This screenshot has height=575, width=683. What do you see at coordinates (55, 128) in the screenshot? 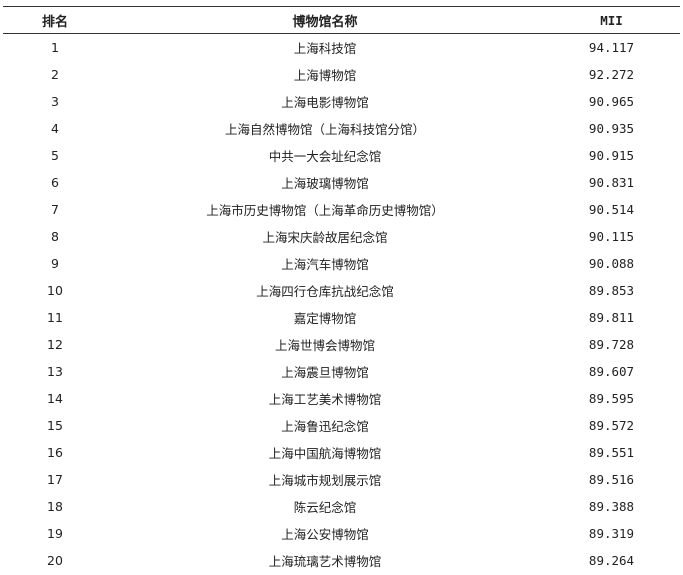
I see `rank-cell: 4` at bounding box center [55, 128].